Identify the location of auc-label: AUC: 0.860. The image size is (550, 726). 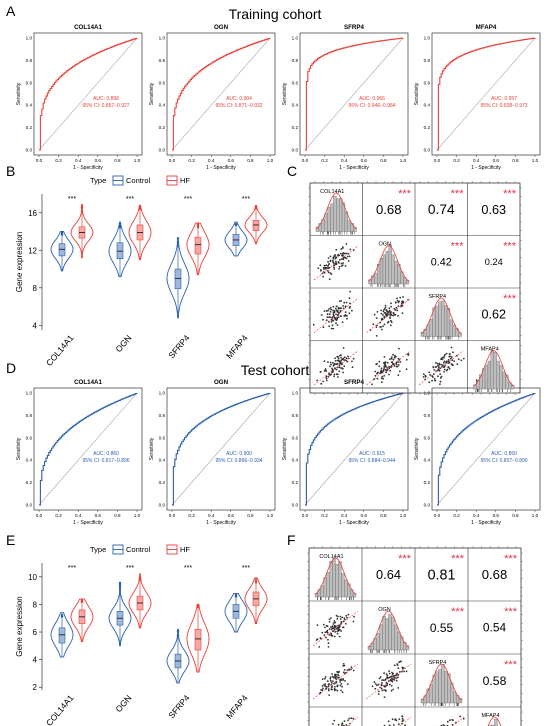
(106, 454).